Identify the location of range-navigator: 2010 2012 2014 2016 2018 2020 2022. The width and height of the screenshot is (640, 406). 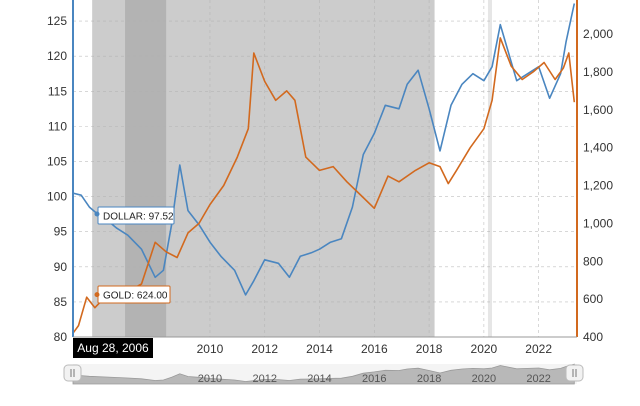
(323, 374).